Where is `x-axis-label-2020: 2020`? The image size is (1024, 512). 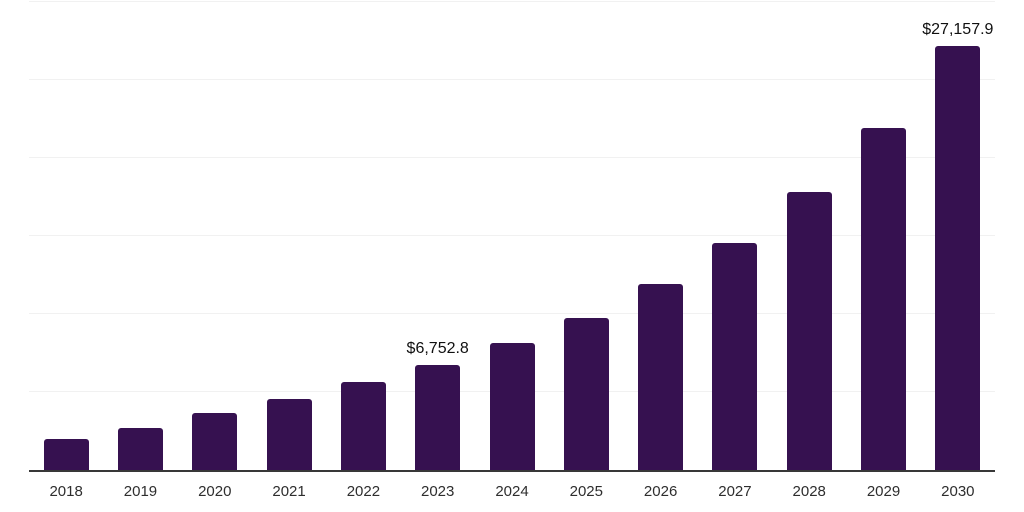 x-axis-label-2020: 2020 is located at coordinates (215, 491).